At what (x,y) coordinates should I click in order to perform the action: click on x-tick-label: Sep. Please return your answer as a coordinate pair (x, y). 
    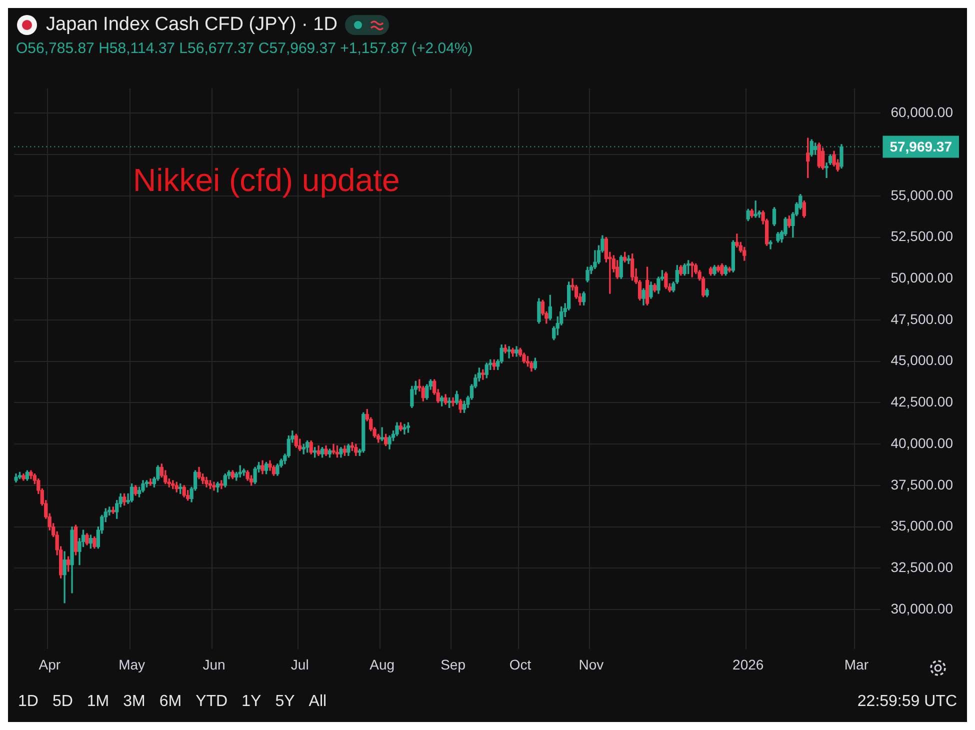
    Looking at the image, I should click on (453, 664).